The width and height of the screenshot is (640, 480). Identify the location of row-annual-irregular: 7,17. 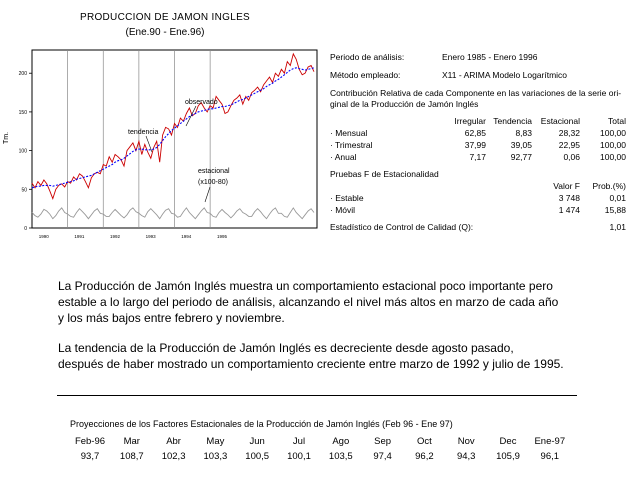
(477, 157).